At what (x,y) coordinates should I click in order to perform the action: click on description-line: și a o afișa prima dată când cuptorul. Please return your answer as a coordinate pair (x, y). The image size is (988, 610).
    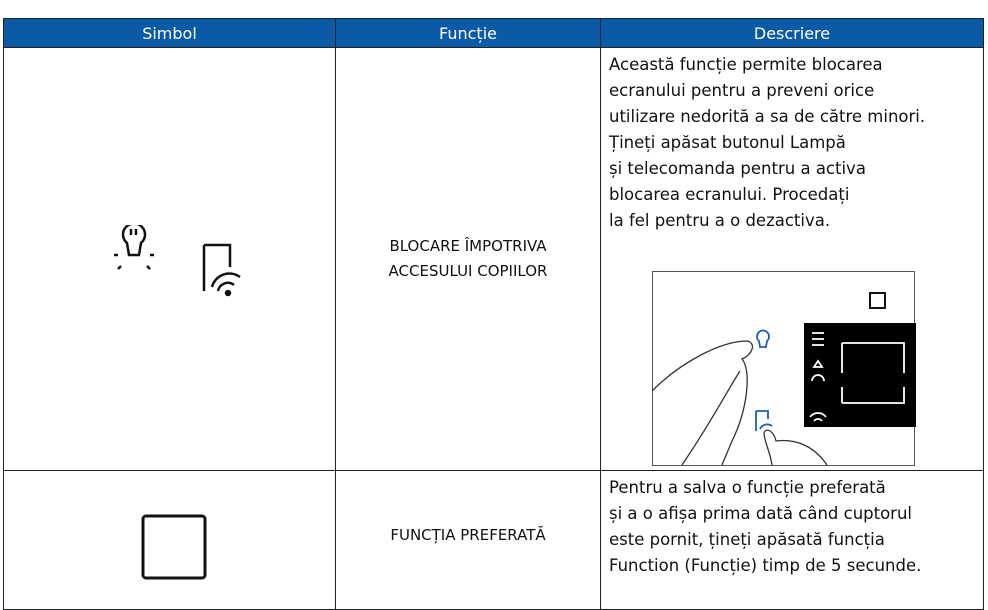
    Looking at the image, I should click on (761, 513).